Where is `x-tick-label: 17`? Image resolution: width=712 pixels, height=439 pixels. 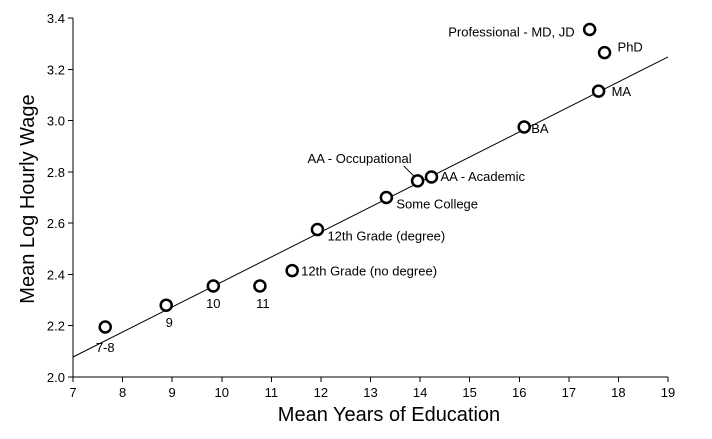 x-tick-label: 17 is located at coordinates (569, 392).